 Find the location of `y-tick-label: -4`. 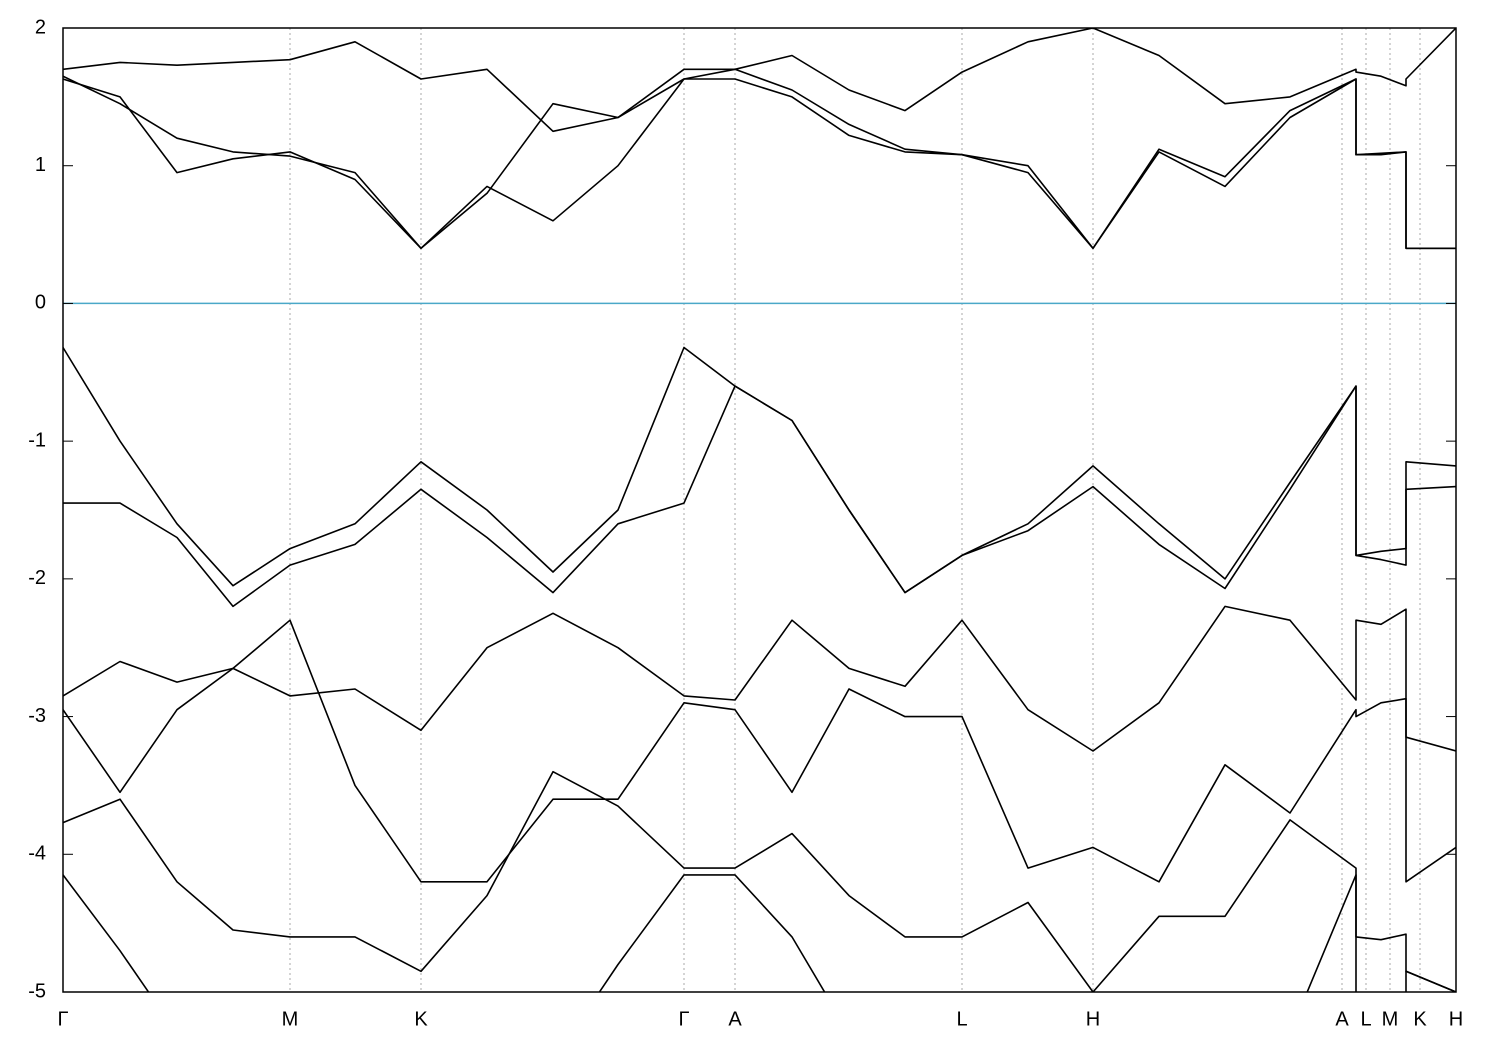

y-tick-label: -4 is located at coordinates (37, 854).